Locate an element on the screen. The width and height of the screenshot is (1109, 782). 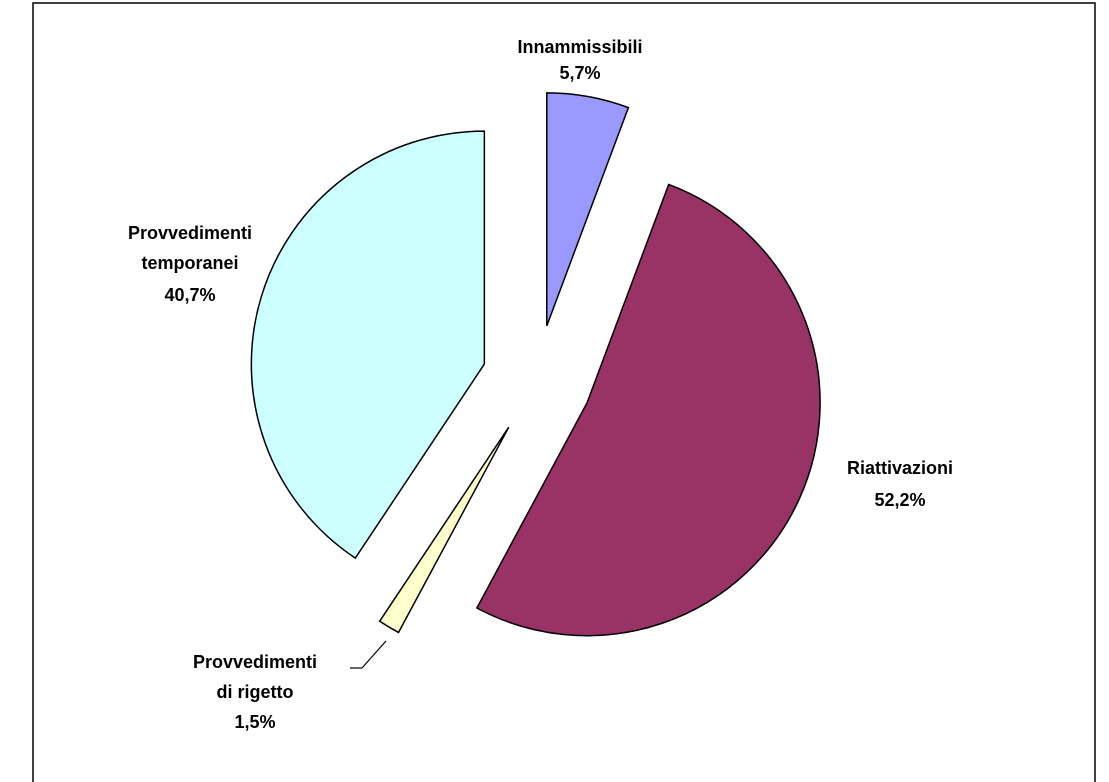
slice-label: Innammissibili is located at coordinates (580, 47).